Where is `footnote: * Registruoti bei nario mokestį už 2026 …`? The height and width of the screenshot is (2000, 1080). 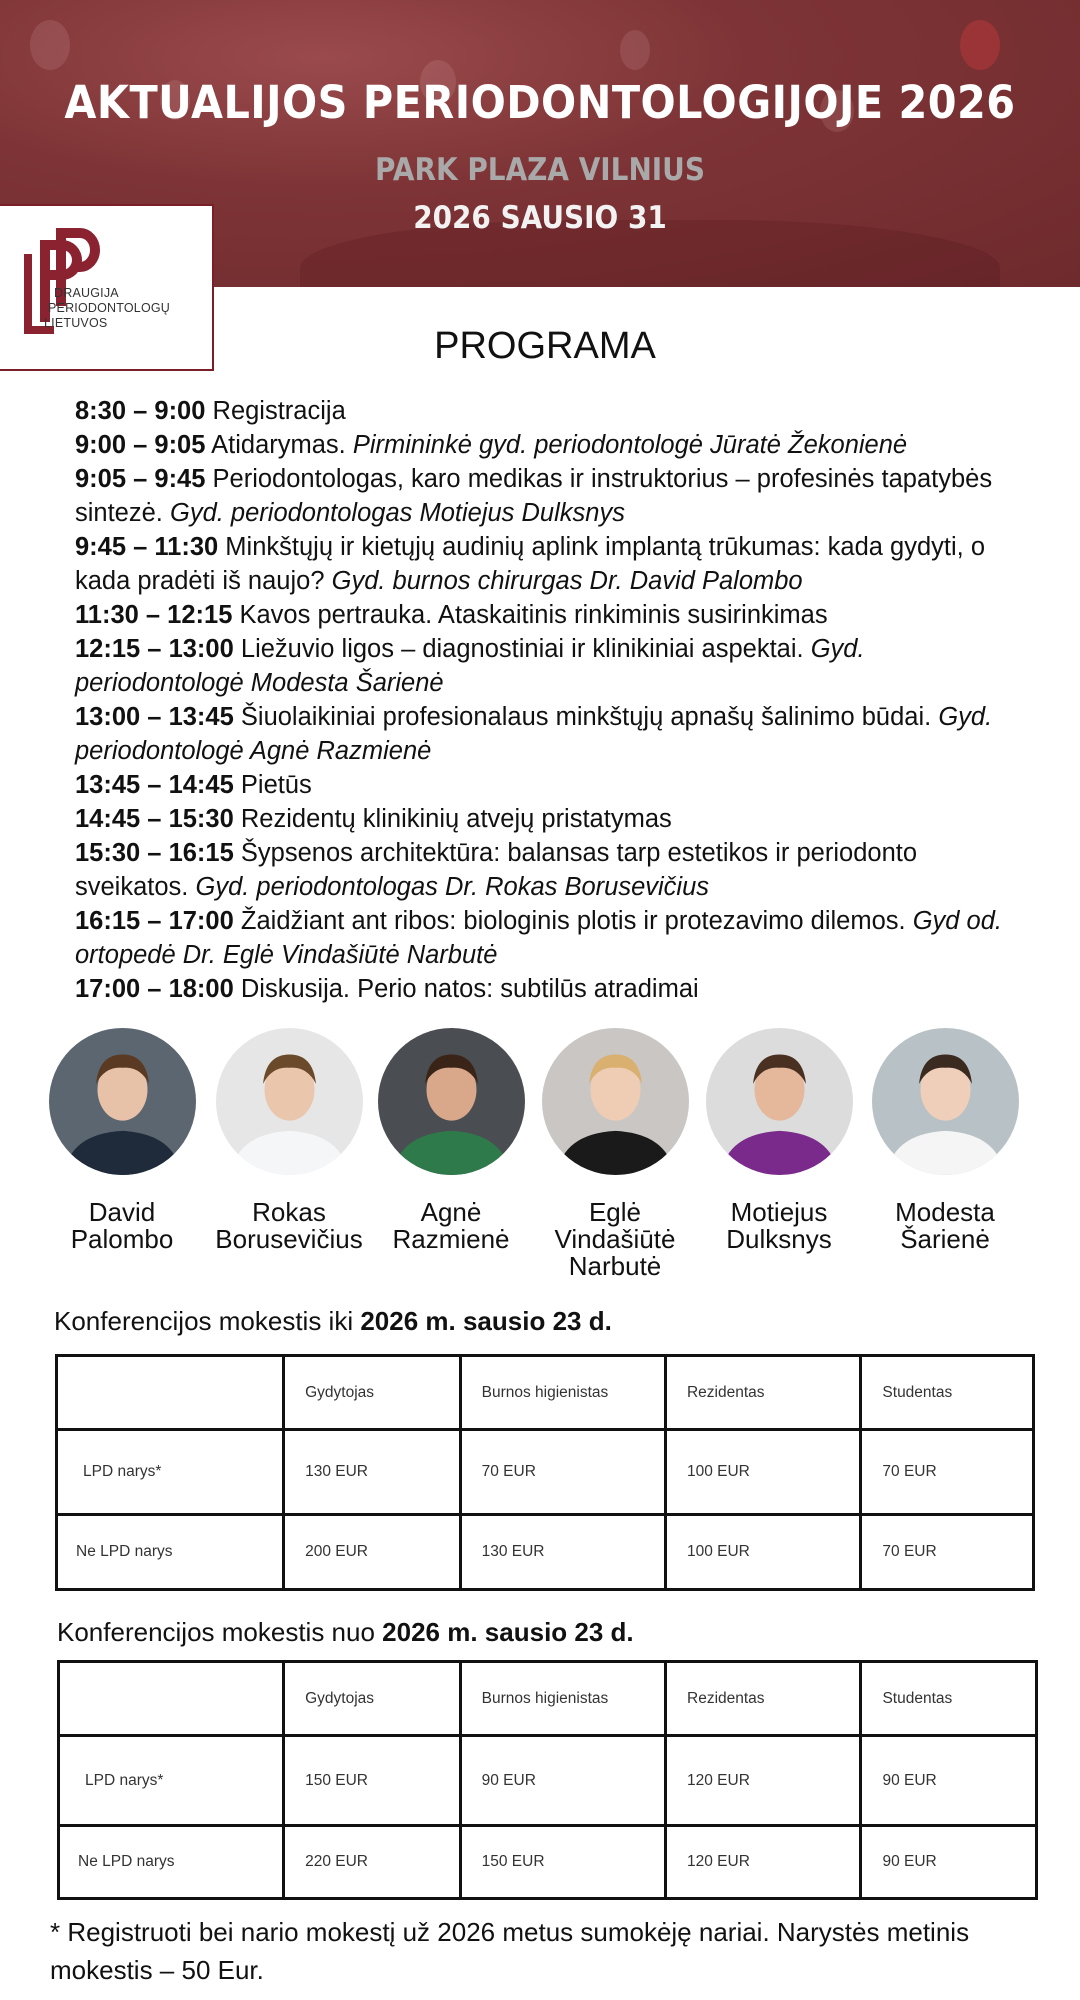 footnote: * Registruoti bei nario mokestį už 2026 … is located at coordinates (510, 1951).